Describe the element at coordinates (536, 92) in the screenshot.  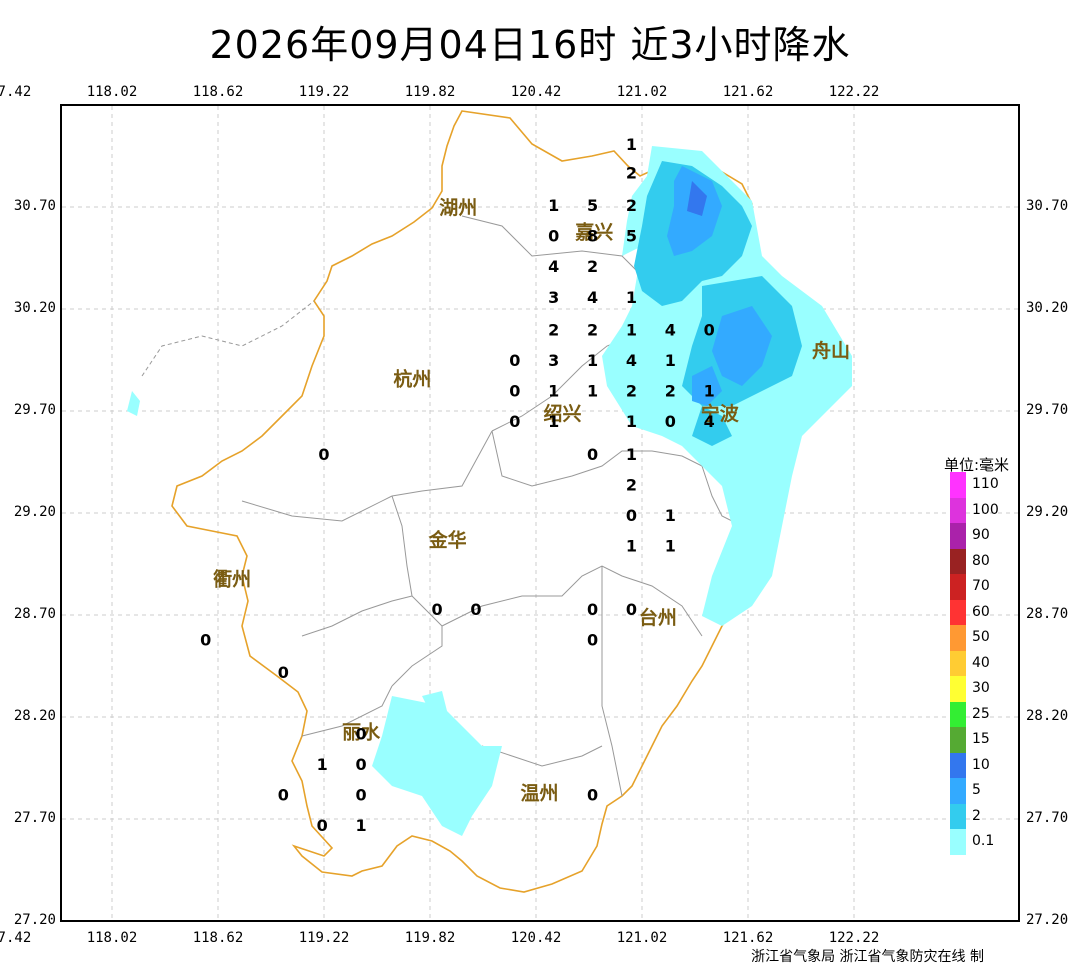
I see `lon-tick-label: 120.42` at that location.